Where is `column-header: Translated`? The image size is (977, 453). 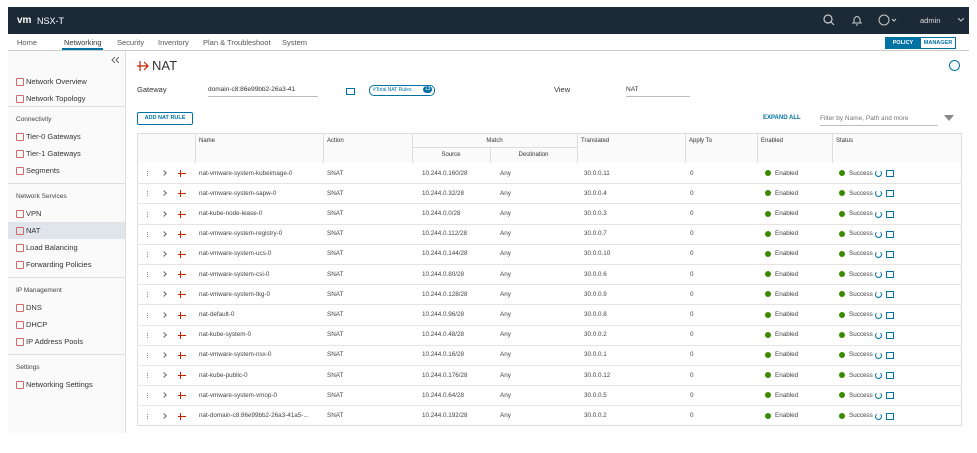
column-header: Translated is located at coordinates (595, 141).